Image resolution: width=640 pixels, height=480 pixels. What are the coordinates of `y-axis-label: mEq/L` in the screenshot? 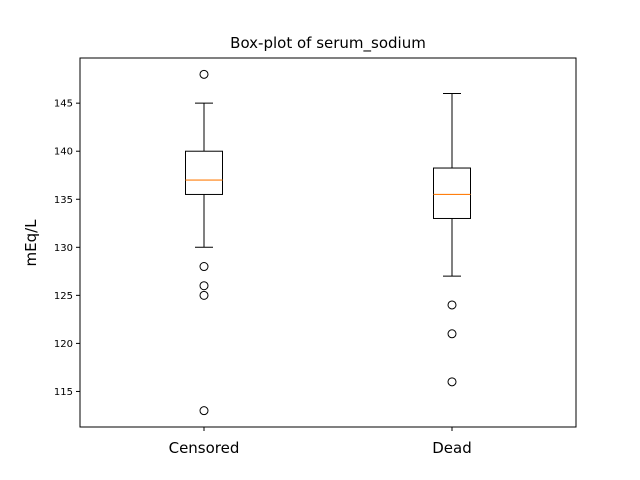 It's located at (31, 243).